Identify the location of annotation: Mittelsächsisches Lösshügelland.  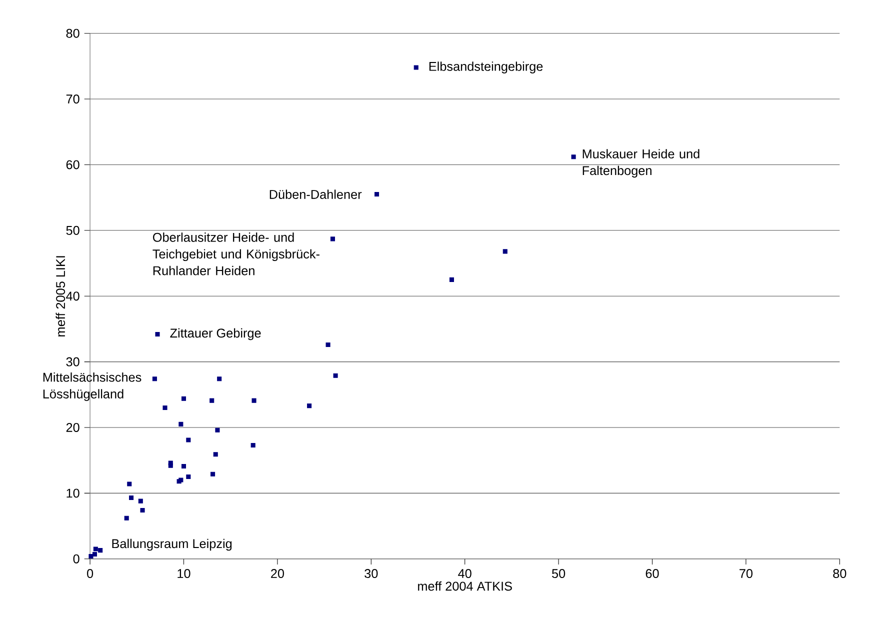
(92, 387).